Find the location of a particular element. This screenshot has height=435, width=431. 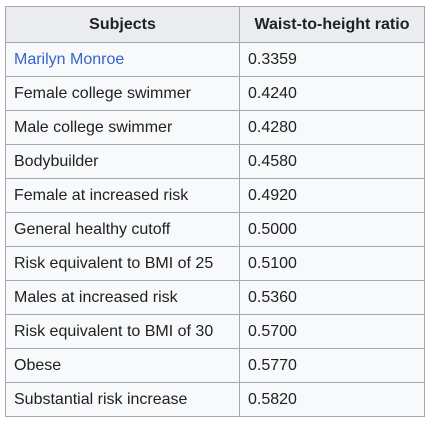

table-row: Bodybuilder 0.4580 is located at coordinates (215, 161).